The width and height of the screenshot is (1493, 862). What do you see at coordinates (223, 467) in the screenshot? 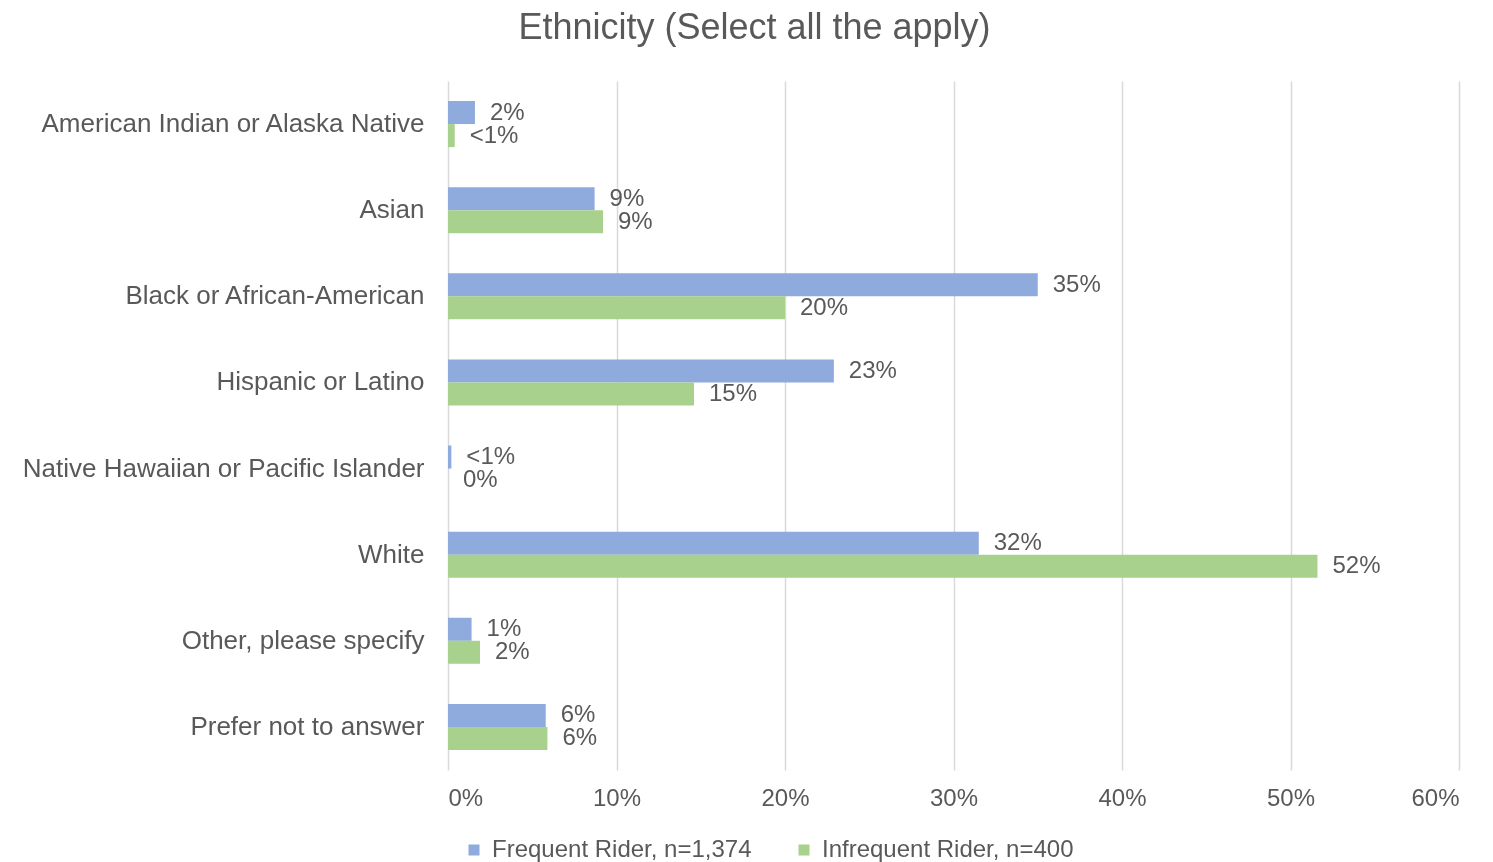
I see `y-tick-label: Native Hawaiian or Pacific Islander` at bounding box center [223, 467].